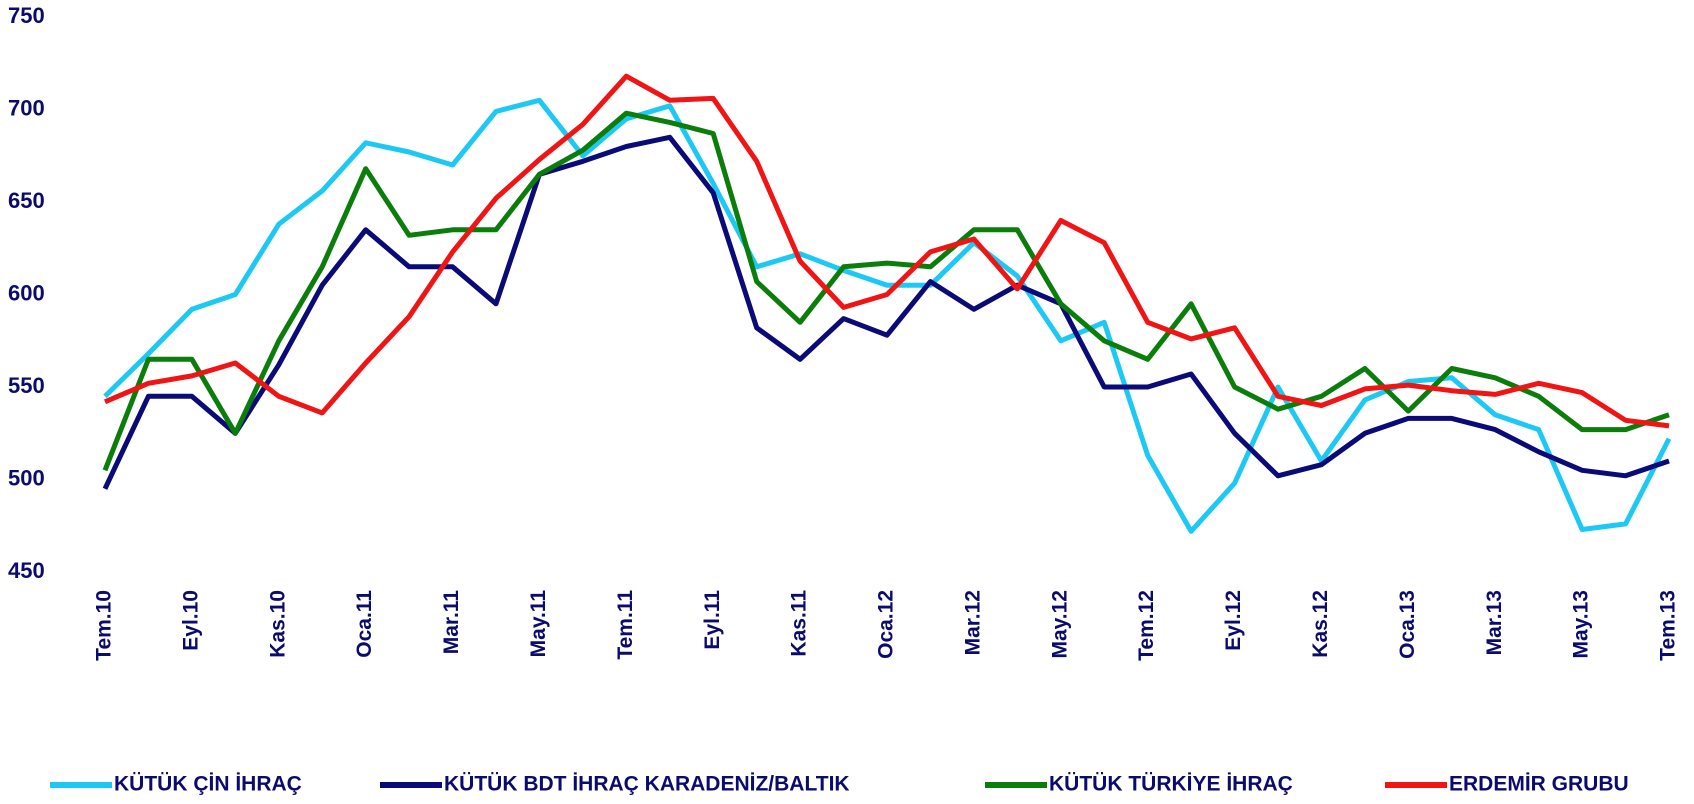 The image size is (1694, 804). I want to click on x-tick-label: Tem.13, so click(1668, 625).